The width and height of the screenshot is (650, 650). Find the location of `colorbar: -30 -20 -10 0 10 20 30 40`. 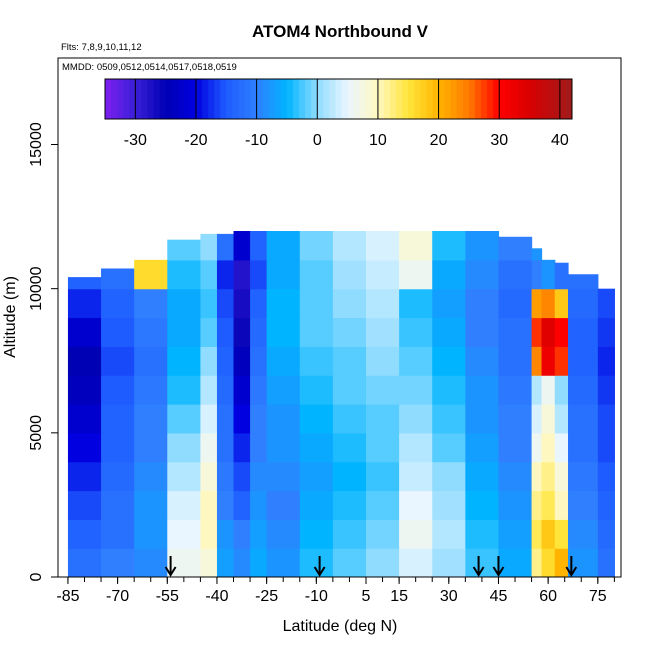

colorbar: -30 -20 -10 0 10 20 30 40 is located at coordinates (338, 113).